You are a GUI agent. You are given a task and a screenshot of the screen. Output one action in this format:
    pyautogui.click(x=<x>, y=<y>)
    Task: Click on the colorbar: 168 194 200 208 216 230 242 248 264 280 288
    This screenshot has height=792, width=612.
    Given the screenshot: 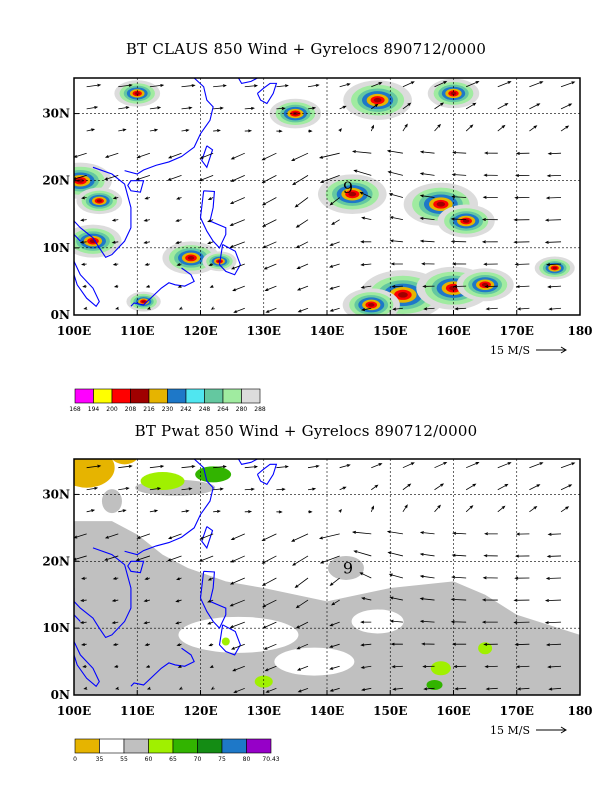 What is the action you would take?
    pyautogui.click(x=167, y=400)
    